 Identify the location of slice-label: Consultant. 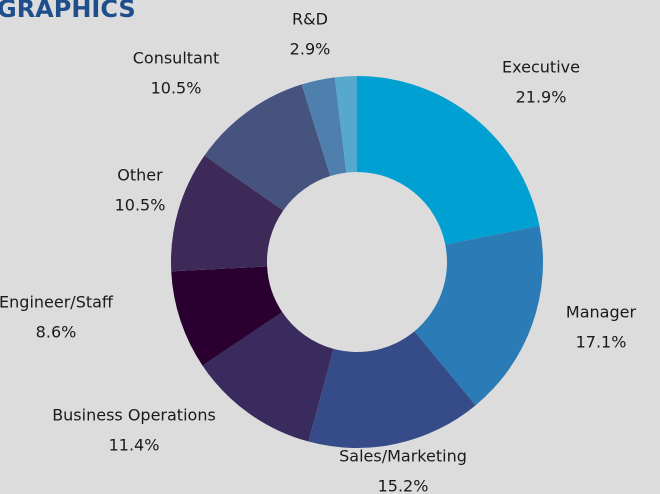
(176, 58).